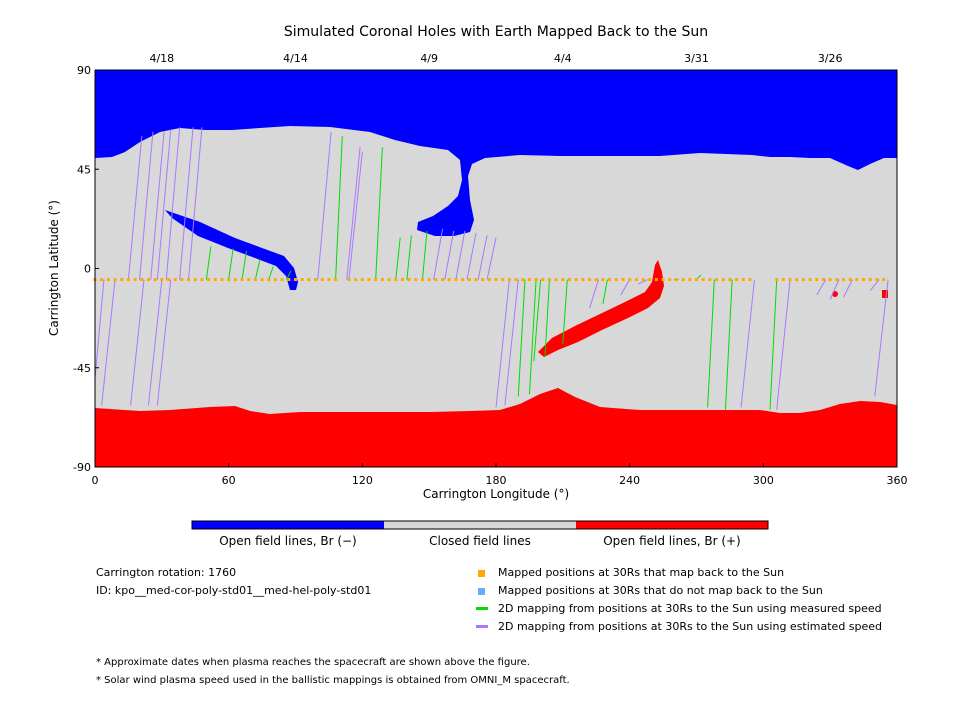  I want to click on top-date-label: 4/14, so click(295, 58).